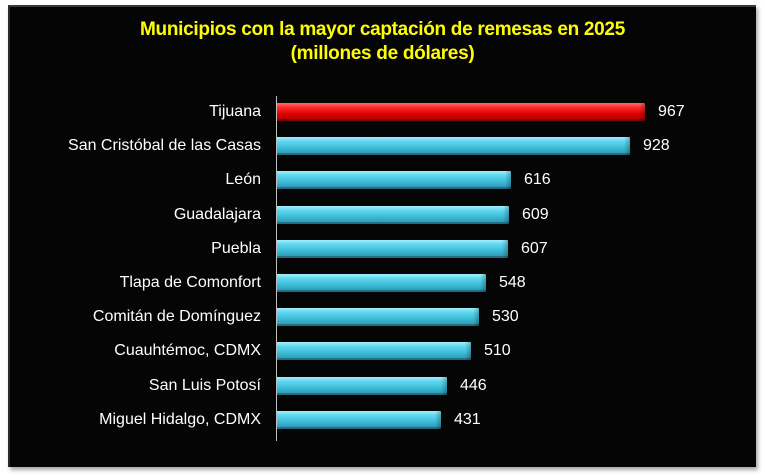 This screenshot has height=475, width=765. I want to click on bar-row: Cuauhtémoc, CDMX 510, so click(382, 353).